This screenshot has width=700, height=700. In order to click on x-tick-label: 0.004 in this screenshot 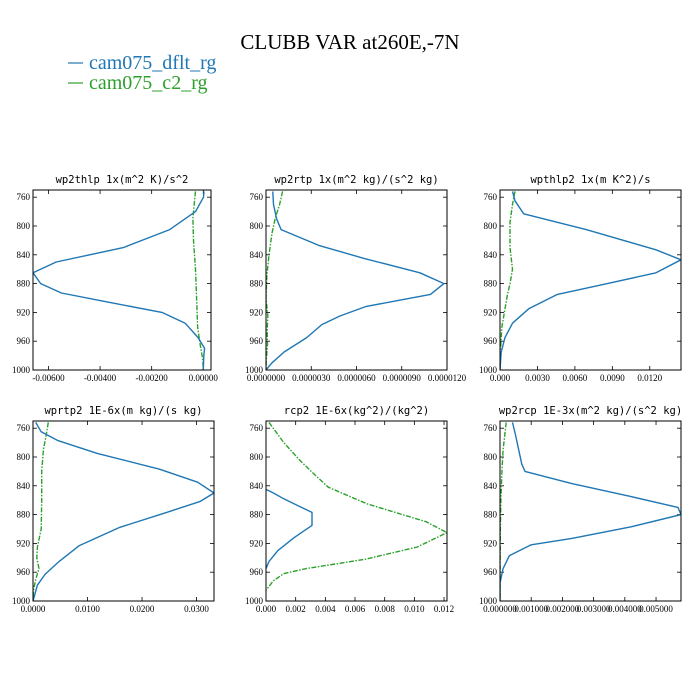, I will do `click(325, 609)`.